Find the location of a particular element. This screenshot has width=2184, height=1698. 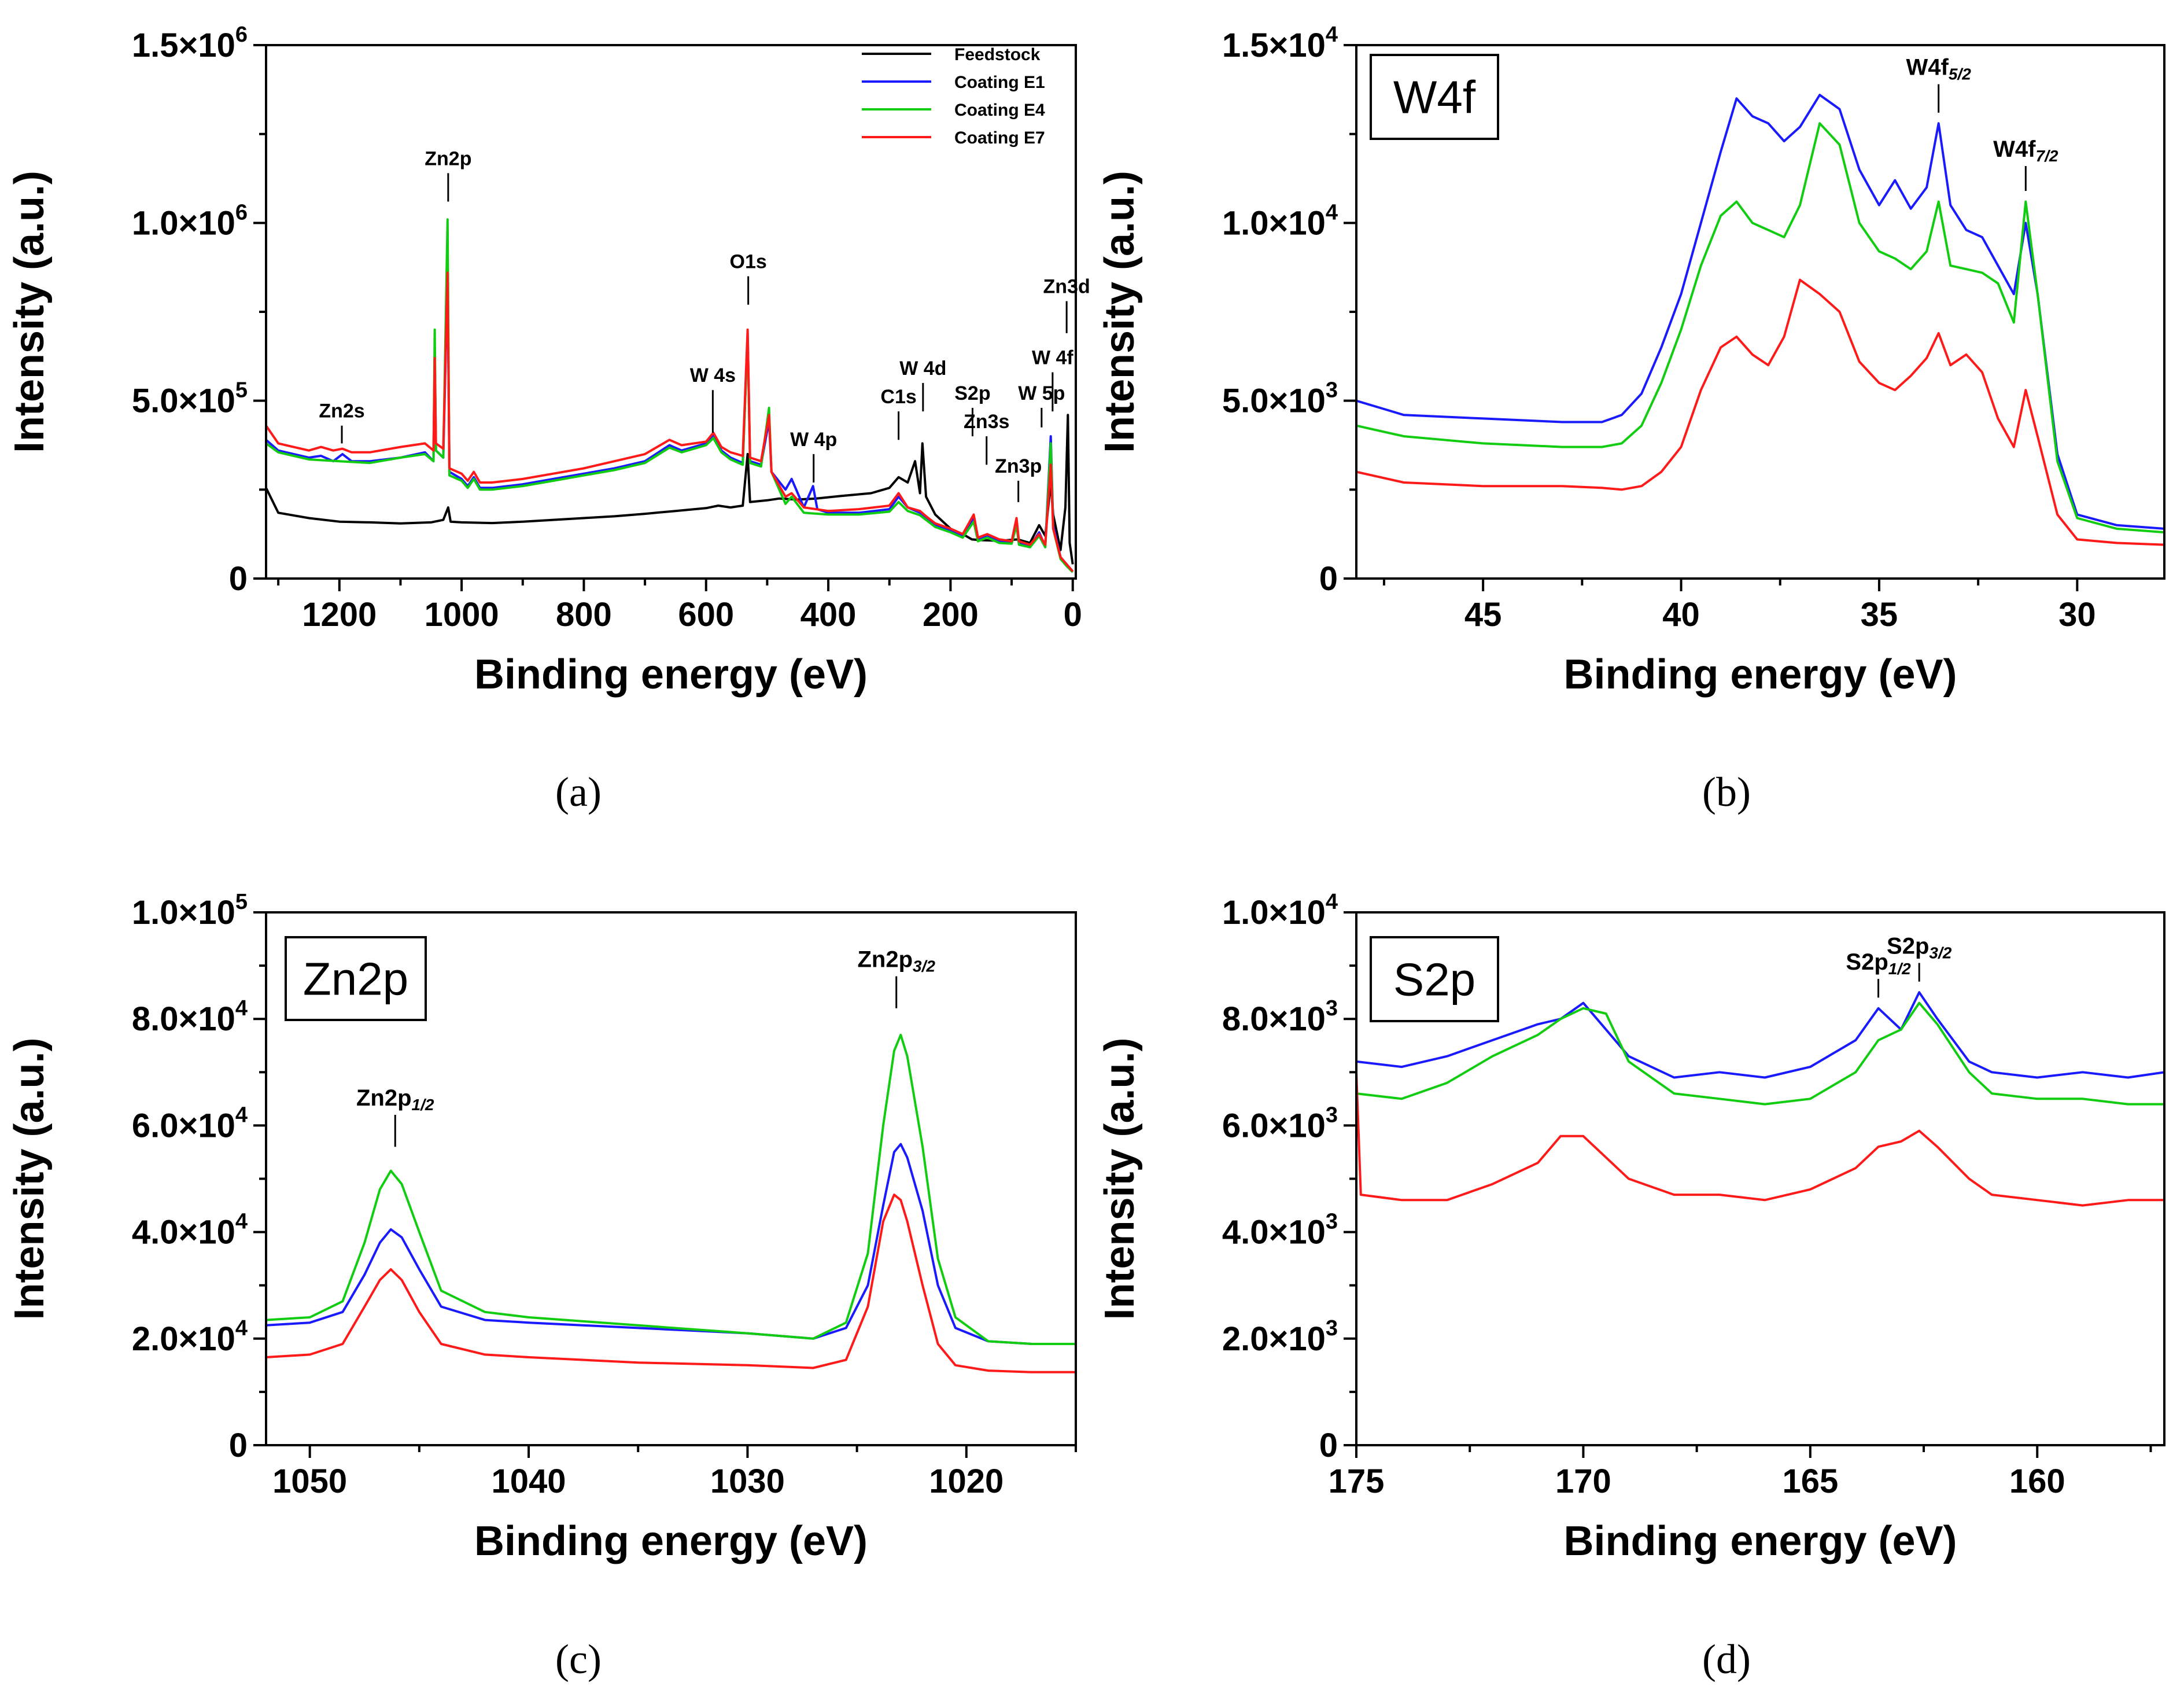

x-tick-label: 600 is located at coordinates (706, 614).